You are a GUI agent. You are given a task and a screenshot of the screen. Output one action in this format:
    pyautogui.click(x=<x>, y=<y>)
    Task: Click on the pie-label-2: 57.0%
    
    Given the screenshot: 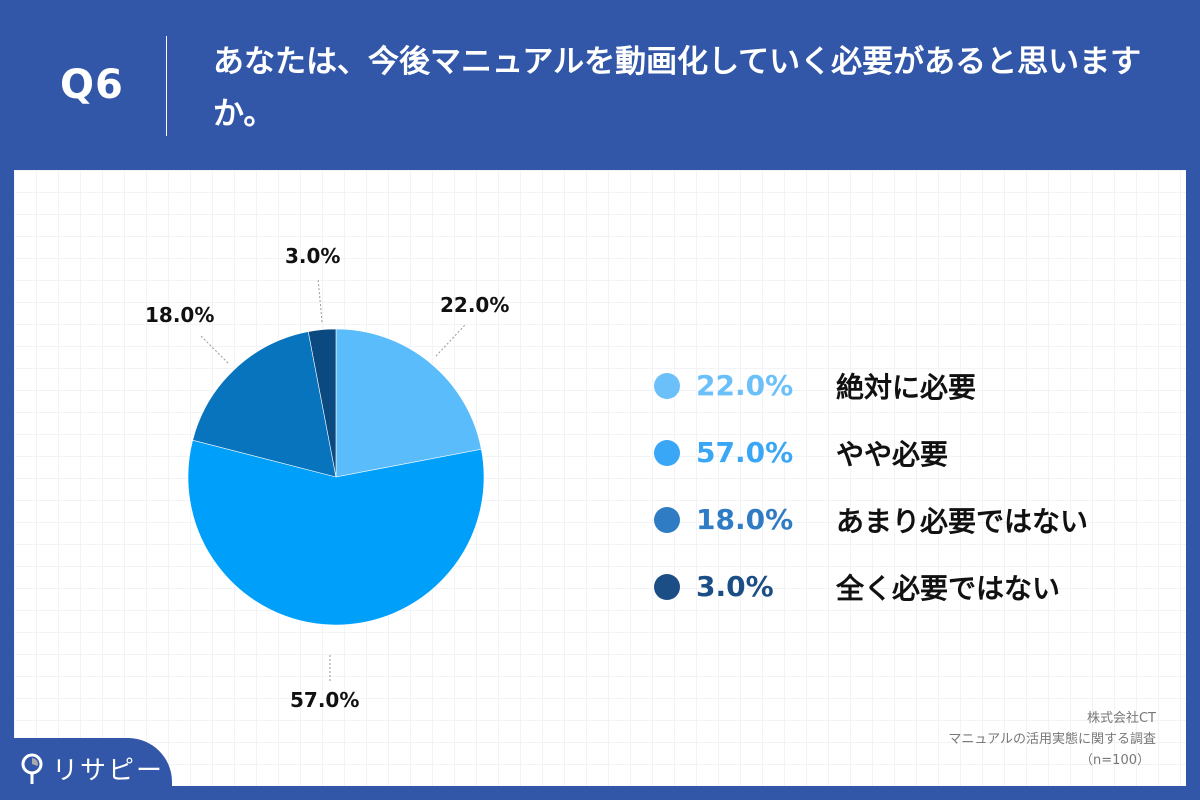 What is the action you would take?
    pyautogui.click(x=325, y=700)
    